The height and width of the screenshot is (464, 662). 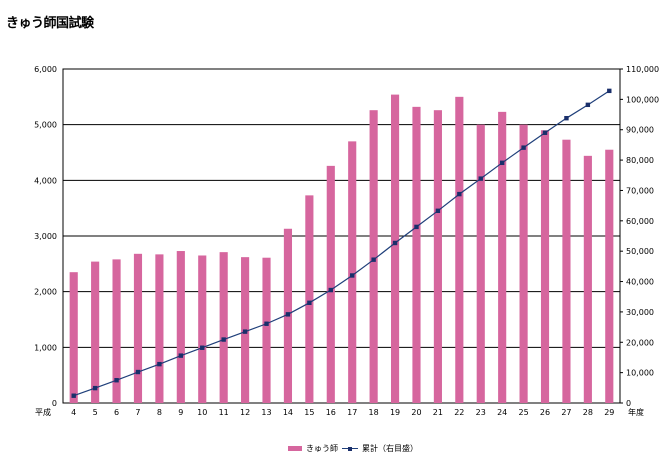 What do you see at coordinates (224, 412) in the screenshot?
I see `x-tick-label: 11` at bounding box center [224, 412].